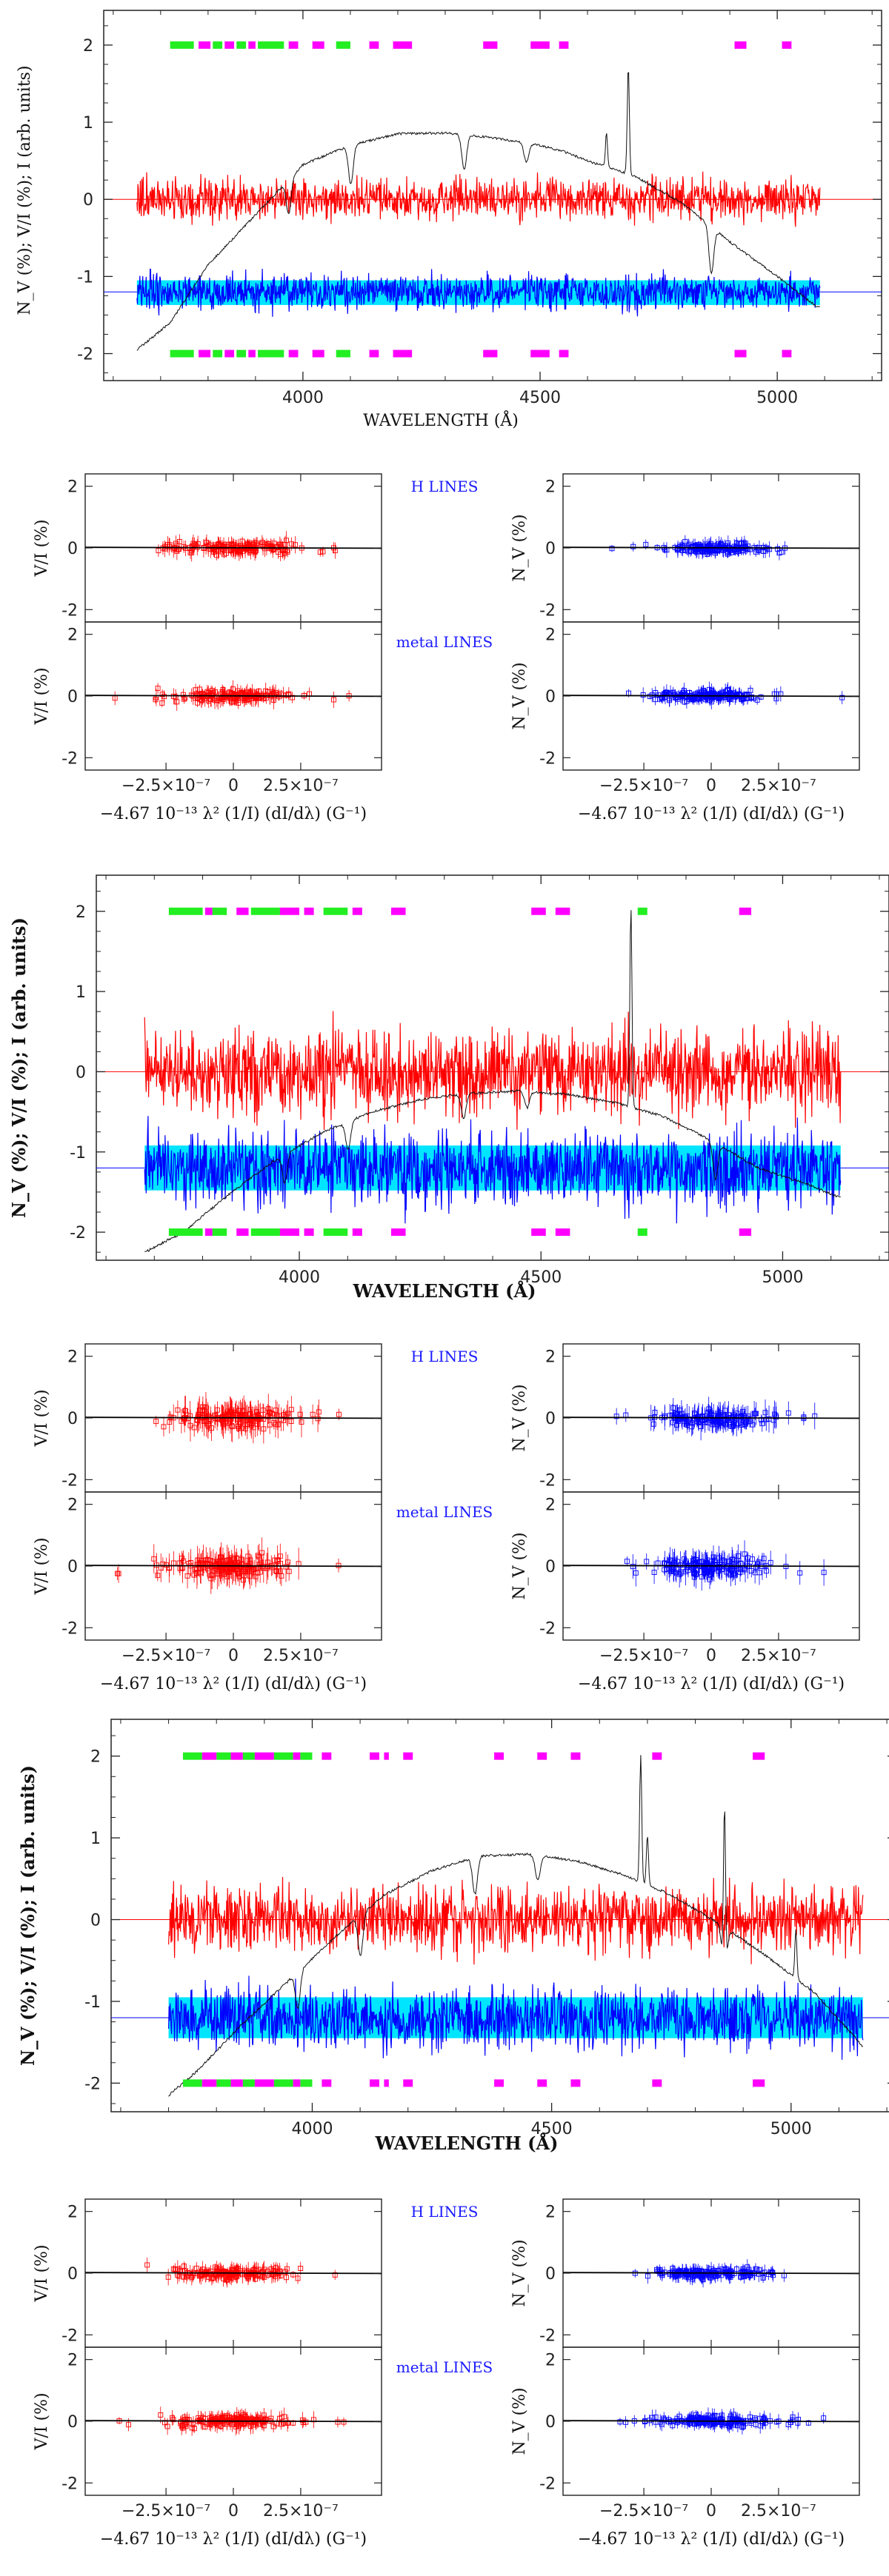 The image size is (889, 2576). Describe the element at coordinates (28, 1916) in the screenshot. I see `spectrum-3-ylabel: N_V (%); V/I (%); I (arb. units)` at that location.